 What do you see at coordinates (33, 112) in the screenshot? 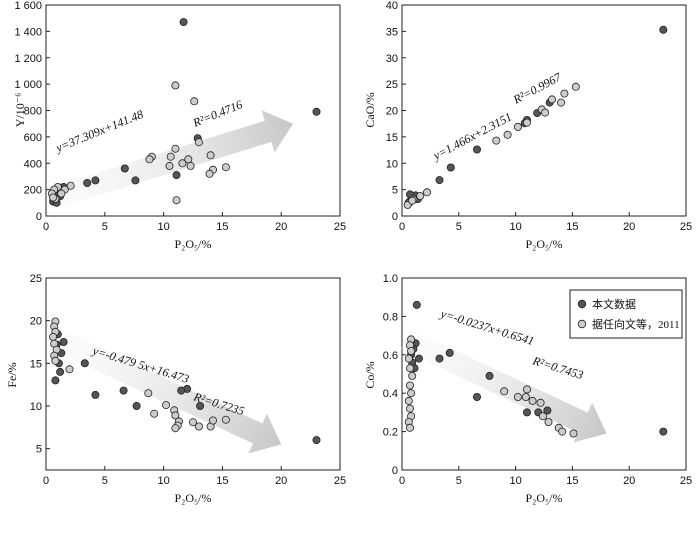
I see `y-tick-label: 800` at bounding box center [33, 112].